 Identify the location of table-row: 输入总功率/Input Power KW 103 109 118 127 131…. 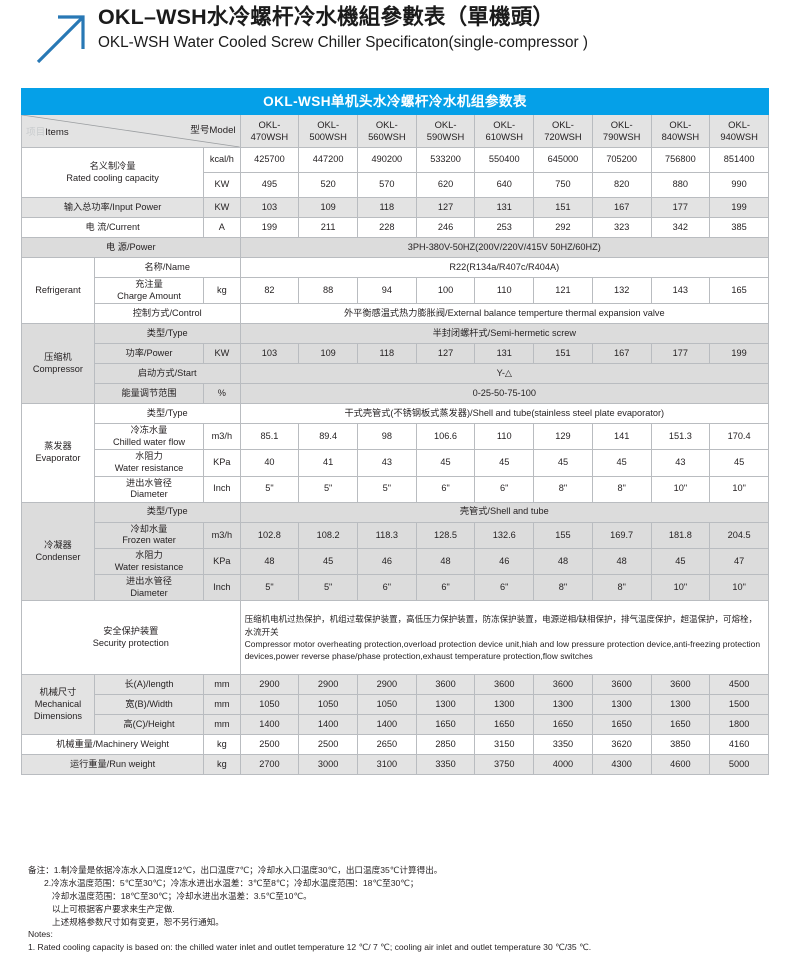
(394, 207).